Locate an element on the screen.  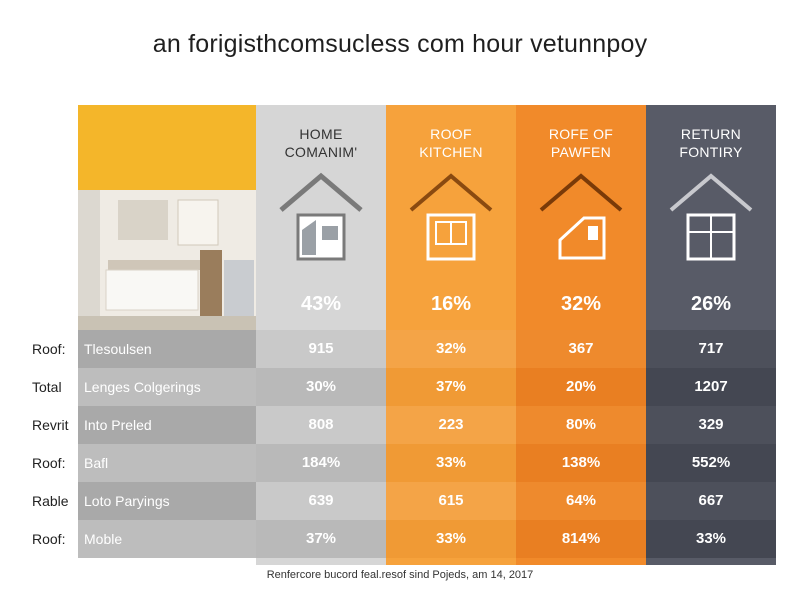
table-cell: 552% is located at coordinates (711, 463).